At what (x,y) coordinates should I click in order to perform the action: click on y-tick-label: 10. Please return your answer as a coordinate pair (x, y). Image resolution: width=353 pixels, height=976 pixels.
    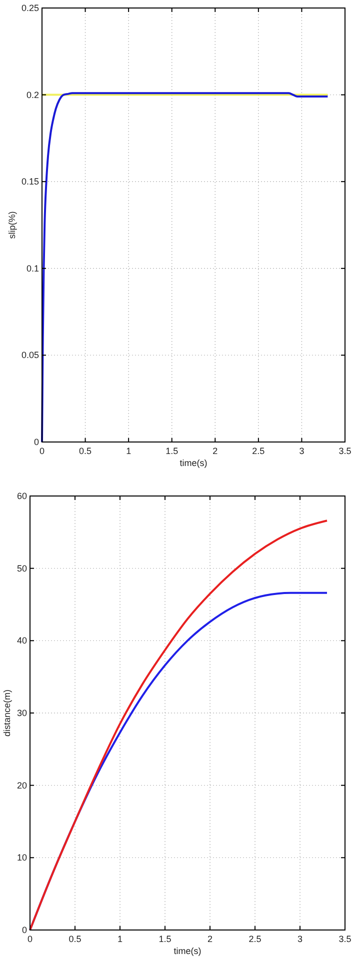
    Looking at the image, I should click on (21, 857).